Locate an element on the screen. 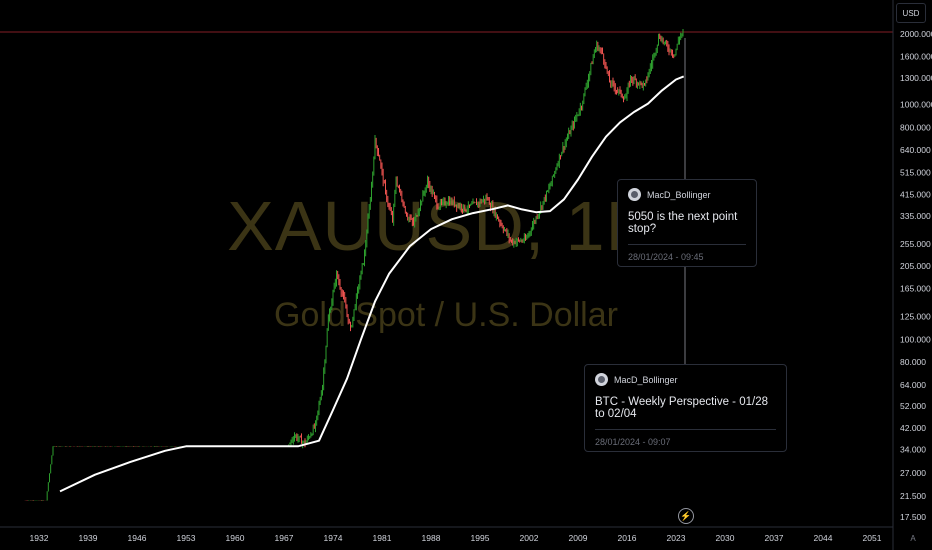 The width and height of the screenshot is (932, 550). y-tick-label: 1000.000 is located at coordinates (916, 105).